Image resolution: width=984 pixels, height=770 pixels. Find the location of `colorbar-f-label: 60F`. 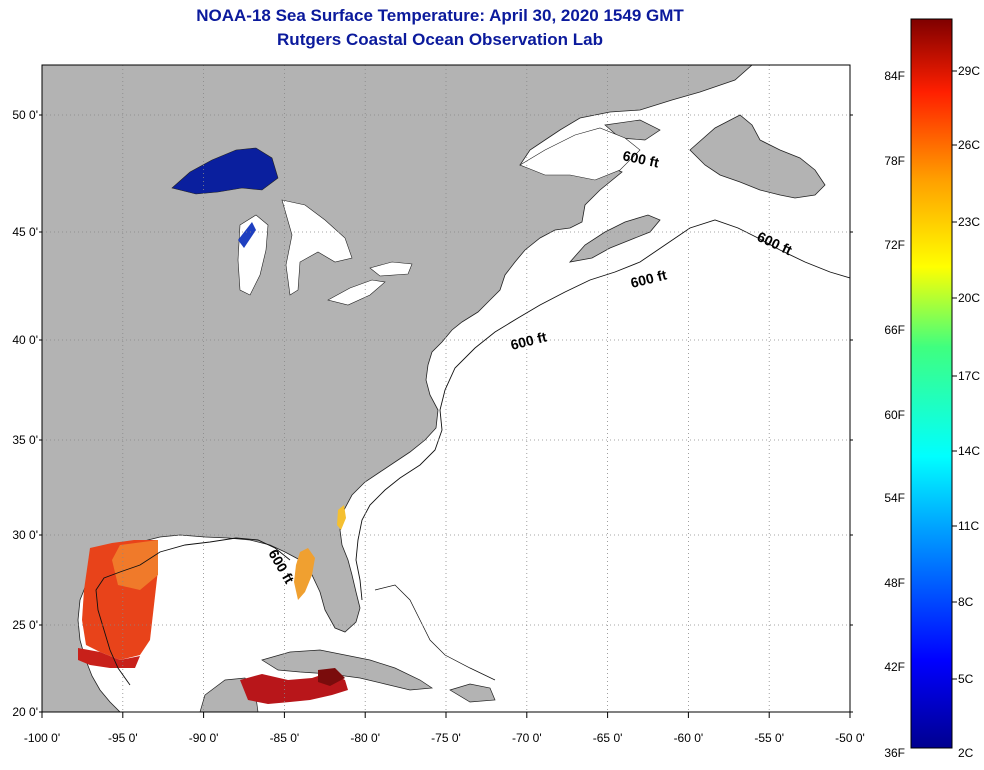

colorbar-f-label: 60F is located at coordinates (894, 415).